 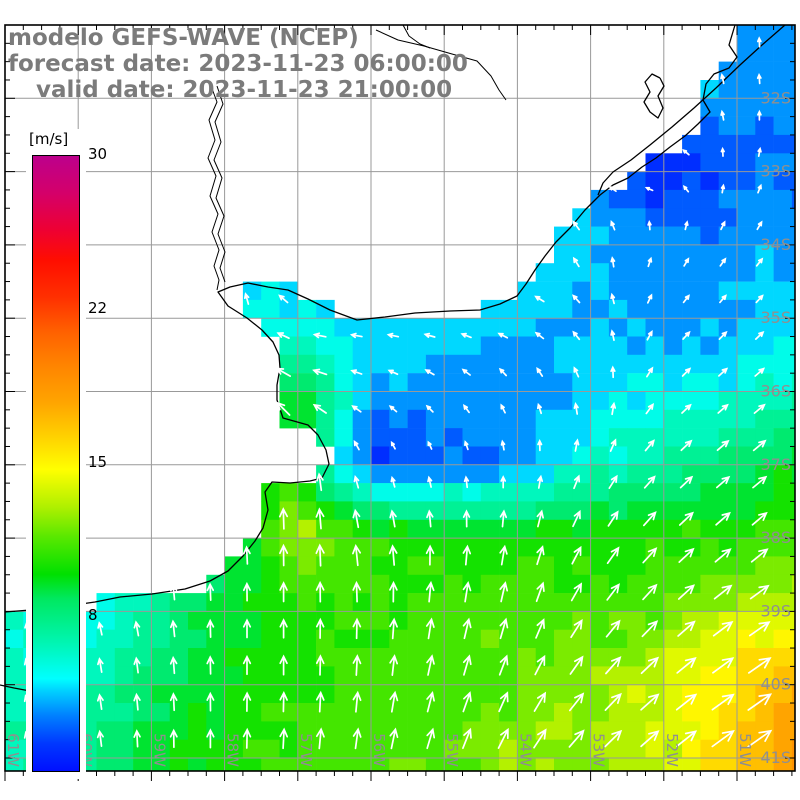 What do you see at coordinates (183, 38) in the screenshot?
I see `model-title: modelo GEFS-WAVE (NCEP)` at bounding box center [183, 38].